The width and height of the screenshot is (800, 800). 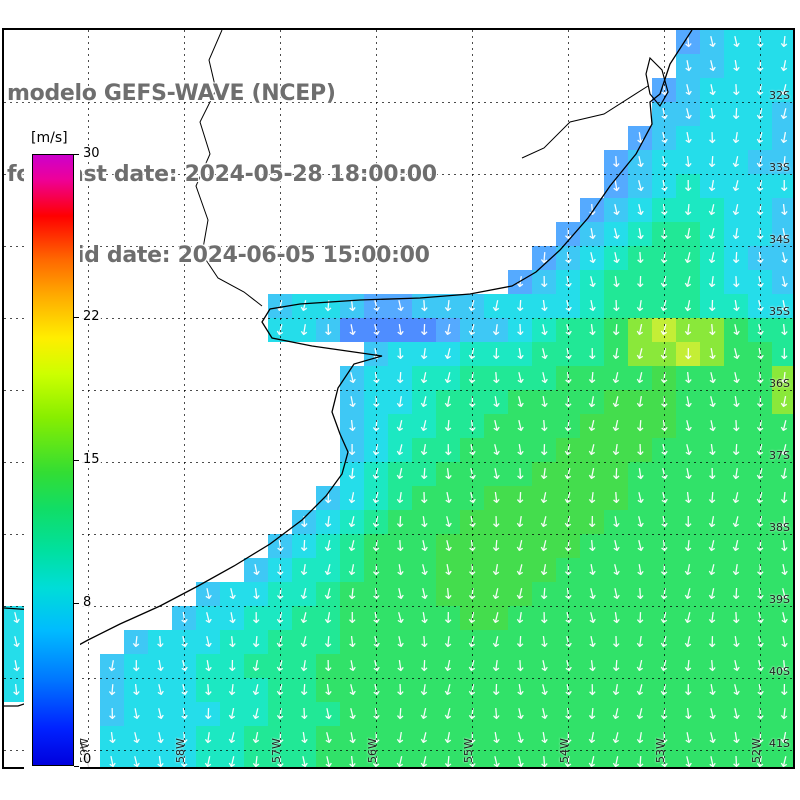 I want to click on latitude-label: 41S, so click(x=779, y=743).